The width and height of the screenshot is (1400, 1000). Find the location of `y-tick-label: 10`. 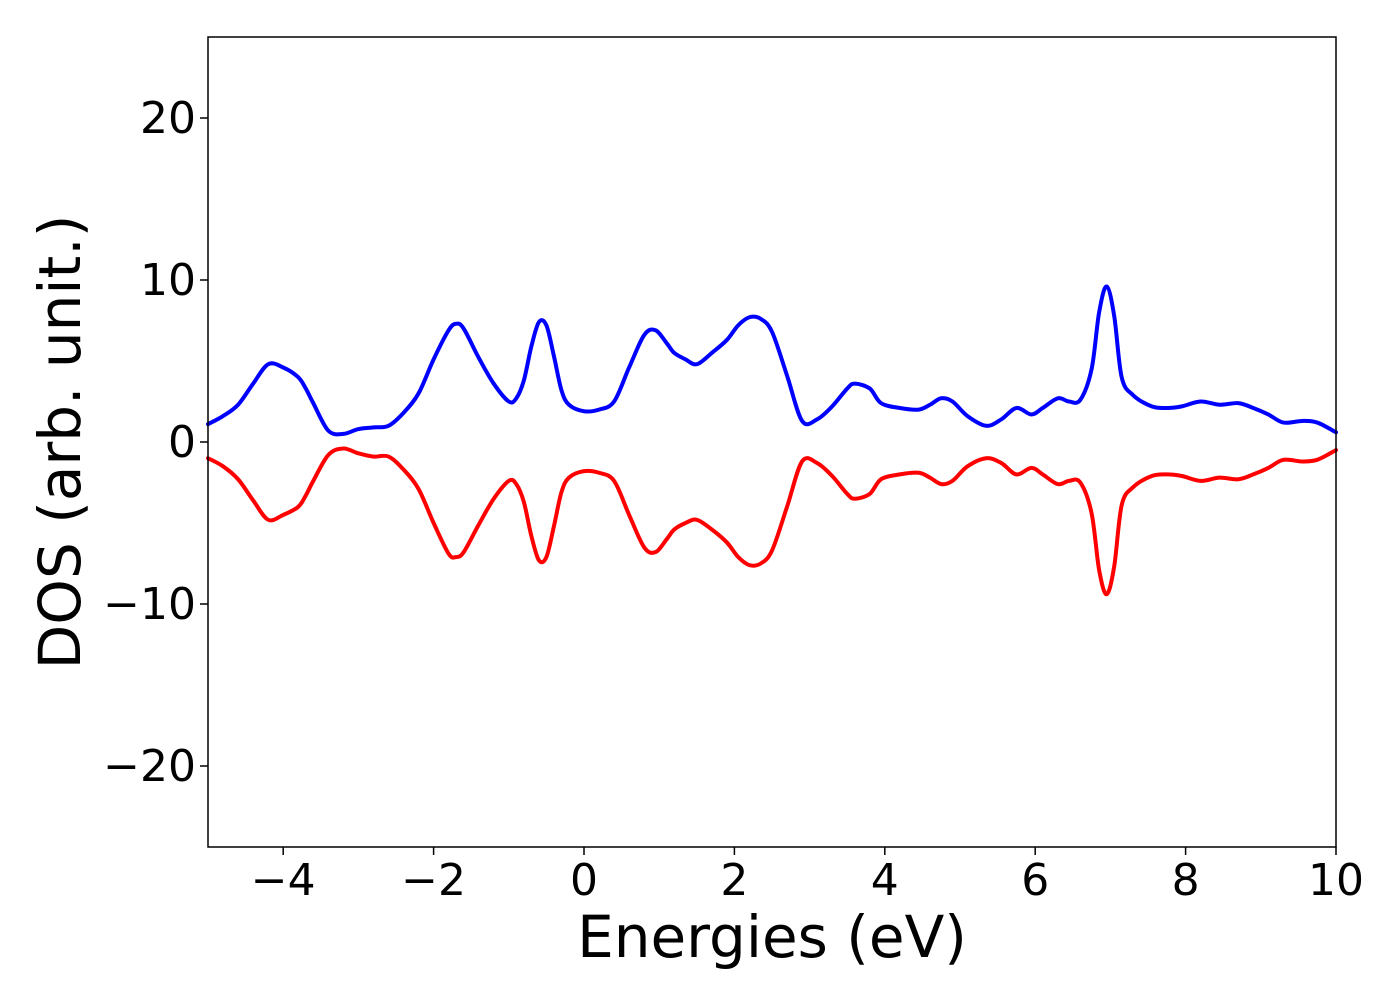

y-tick-label: 10 is located at coordinates (168, 280).